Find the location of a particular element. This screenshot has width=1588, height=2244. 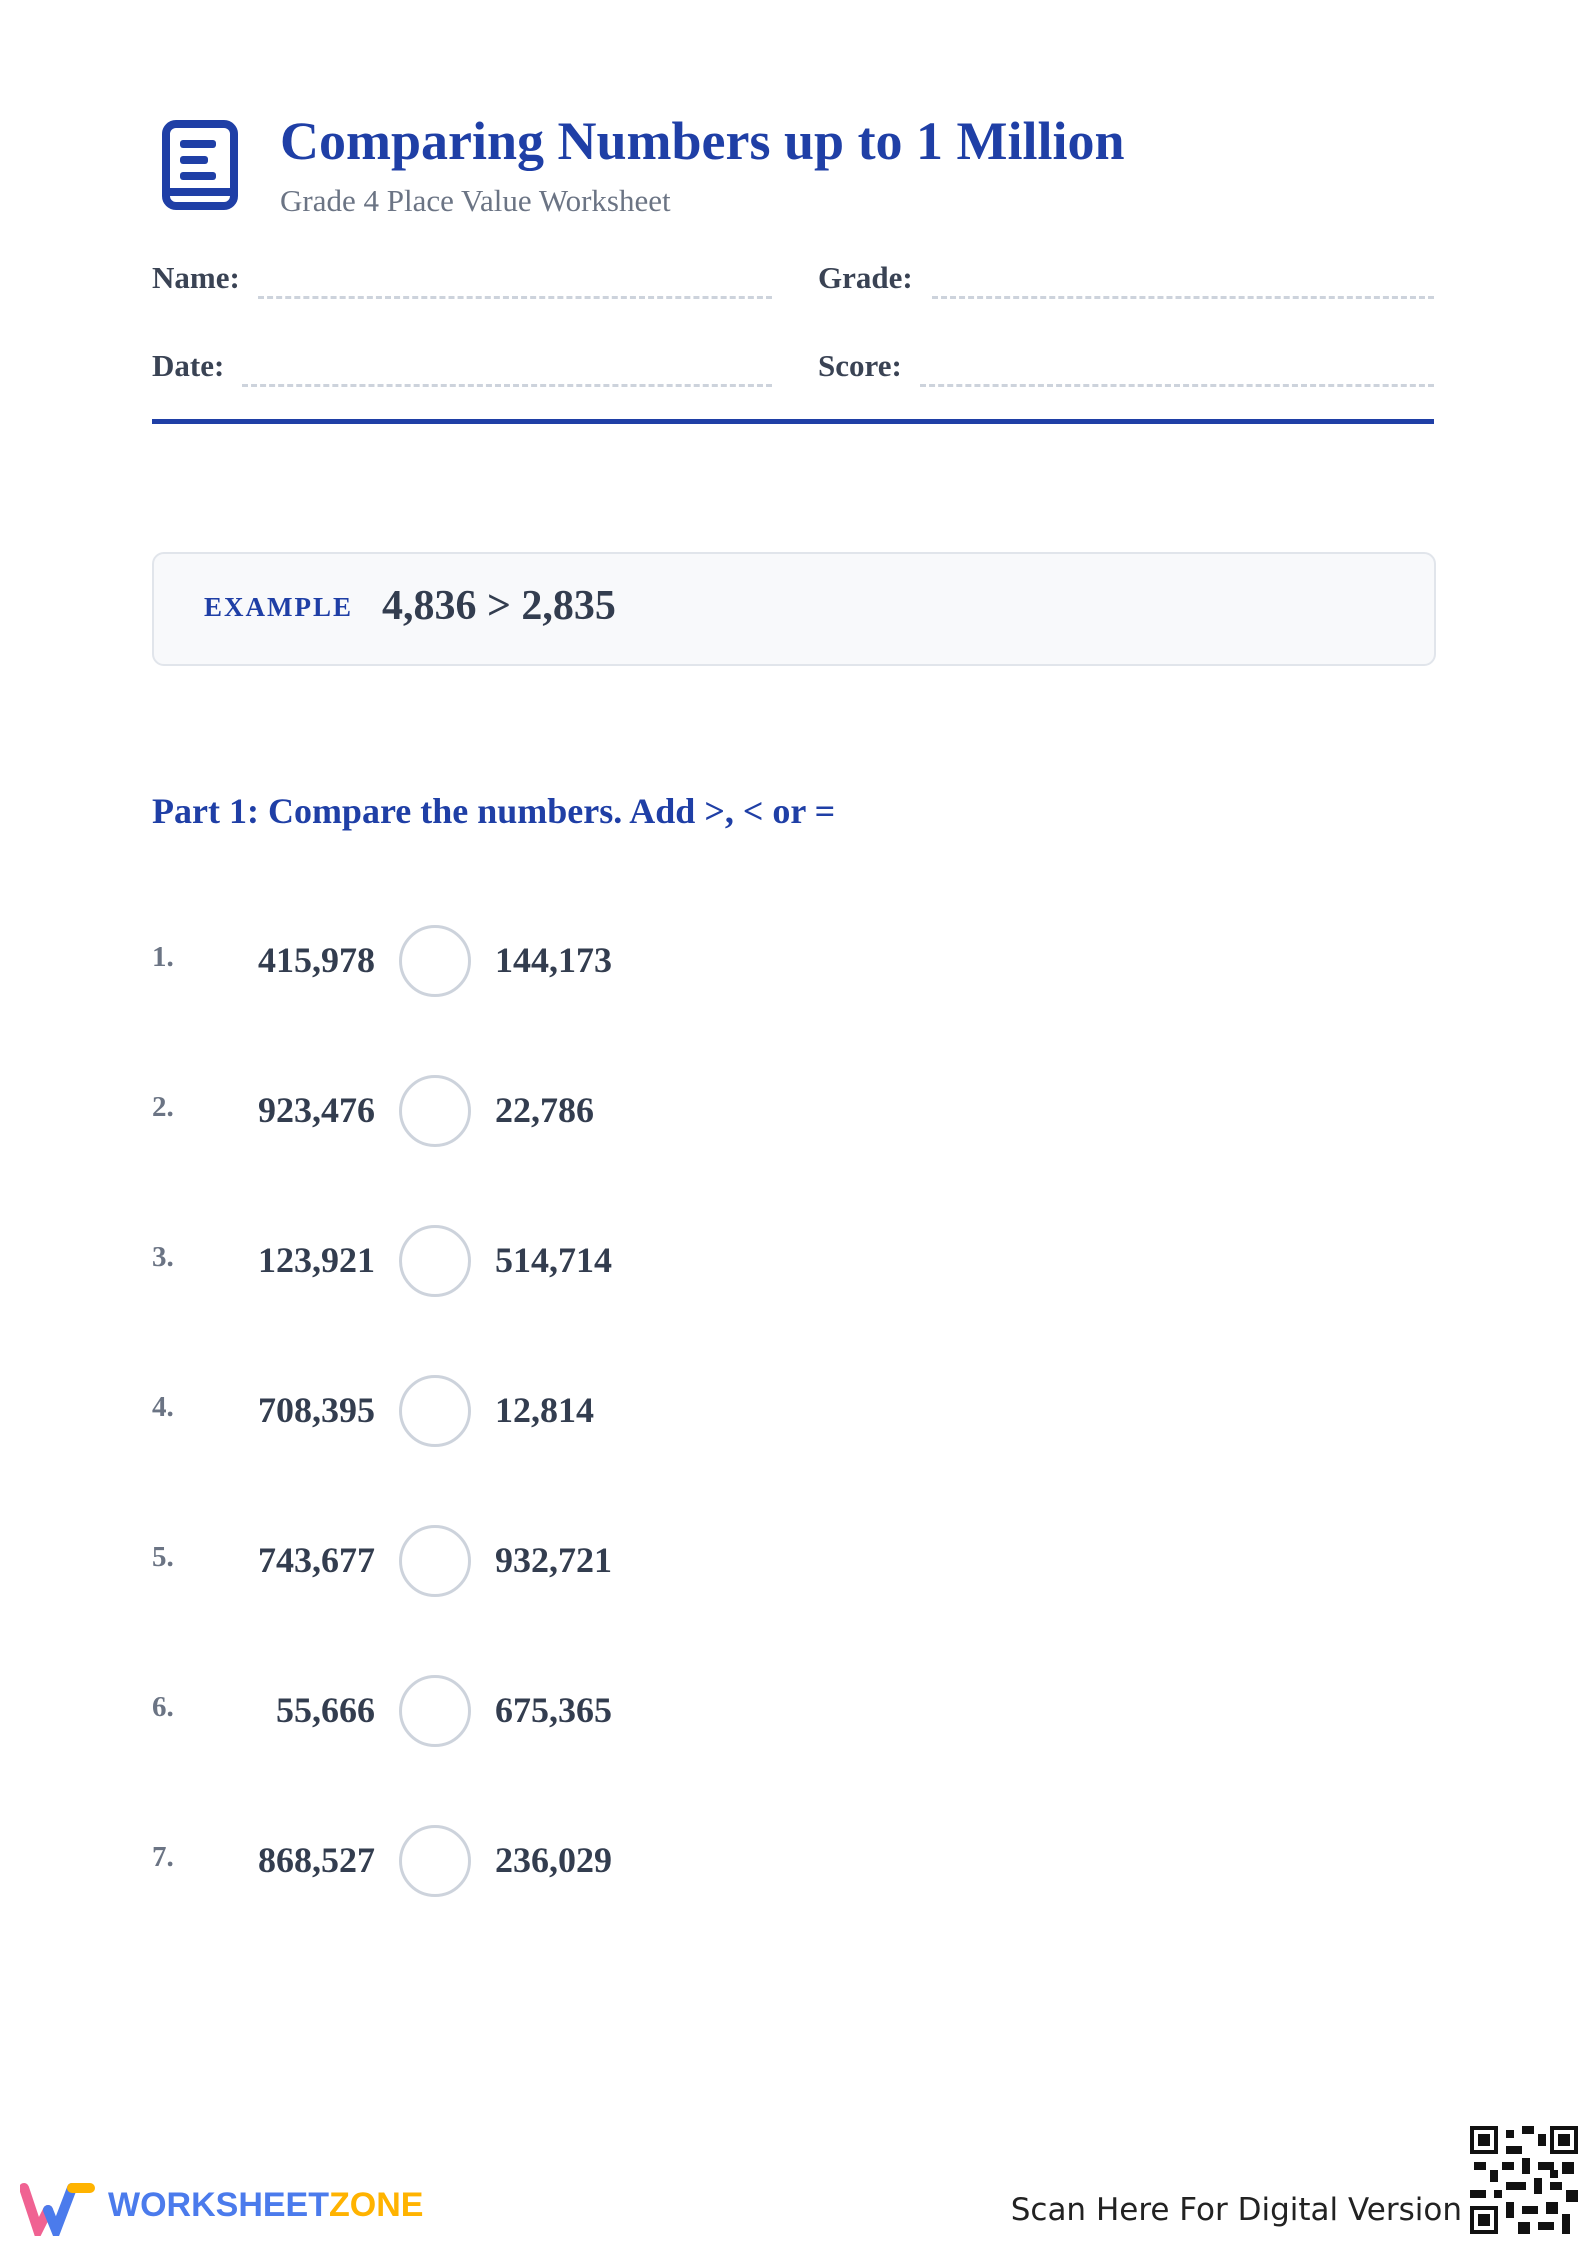

example-text: 4,836 > 2,835 is located at coordinates (499, 606).